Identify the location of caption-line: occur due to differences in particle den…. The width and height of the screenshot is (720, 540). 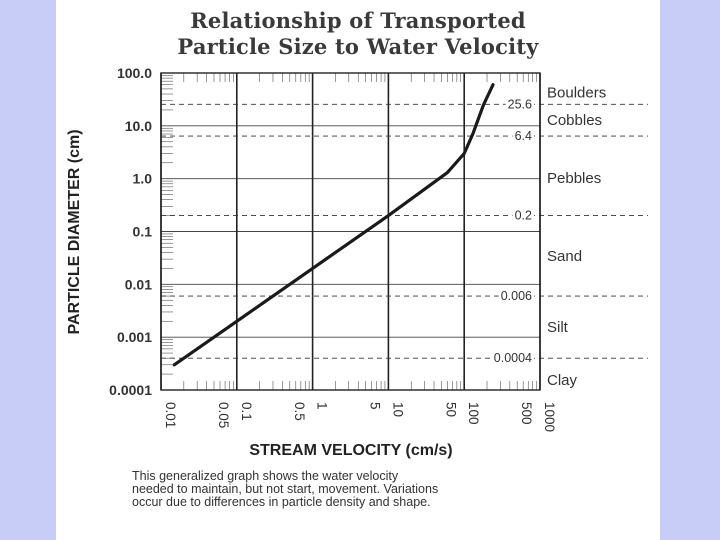
(281, 502).